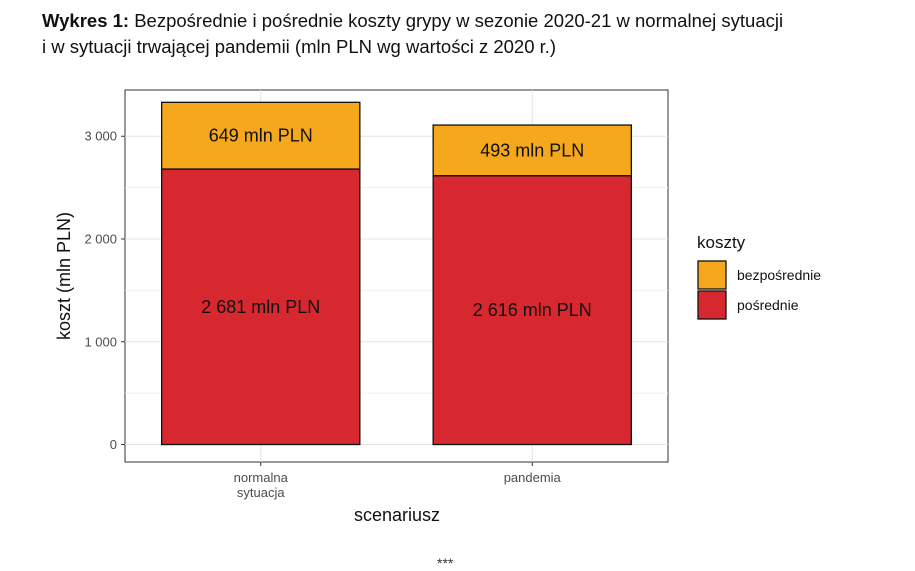 This screenshot has height=571, width=915. Describe the element at coordinates (113, 444) in the screenshot. I see `y-tick-label: 0` at that location.